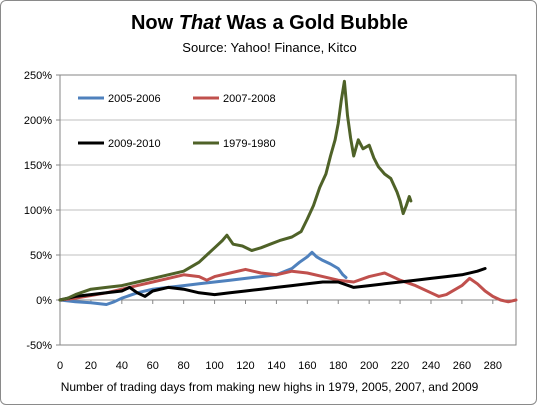  What do you see at coordinates (272, 284) in the screenshot?
I see `series-line-2009-2010` at bounding box center [272, 284].